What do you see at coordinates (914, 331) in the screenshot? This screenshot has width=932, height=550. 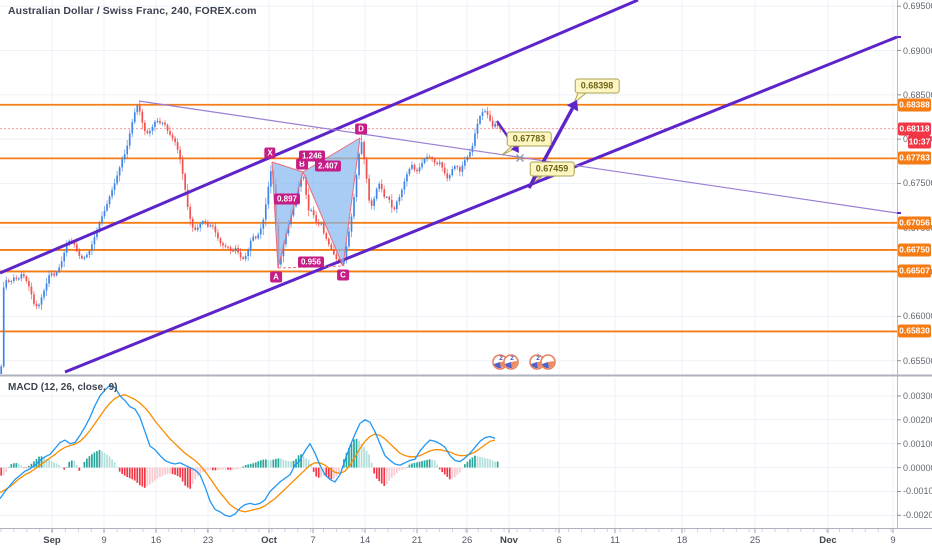 I see `level-price-label: 0.65830` at bounding box center [914, 331].